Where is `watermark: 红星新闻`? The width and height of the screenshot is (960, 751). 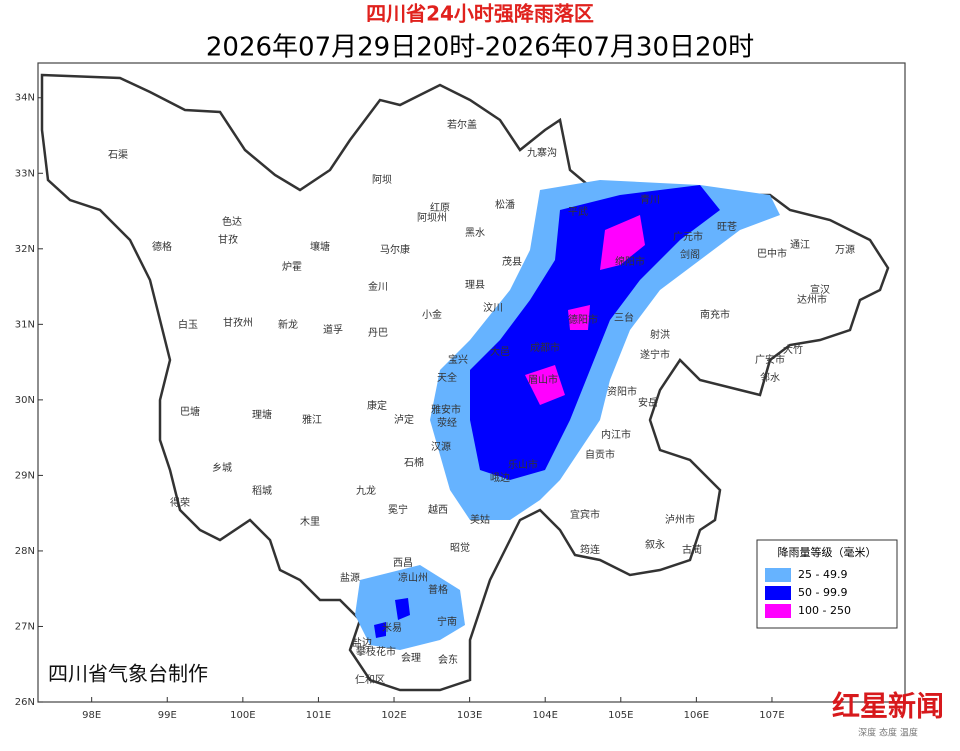
watermark: 红星新闻 is located at coordinates (888, 706).